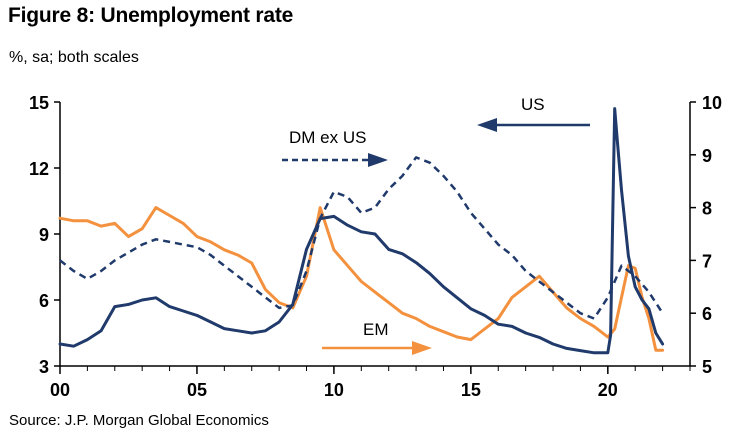 Image resolution: width=755 pixels, height=442 pixels. I want to click on chart-title: Figure 8: Unemployment rate, so click(151, 15).